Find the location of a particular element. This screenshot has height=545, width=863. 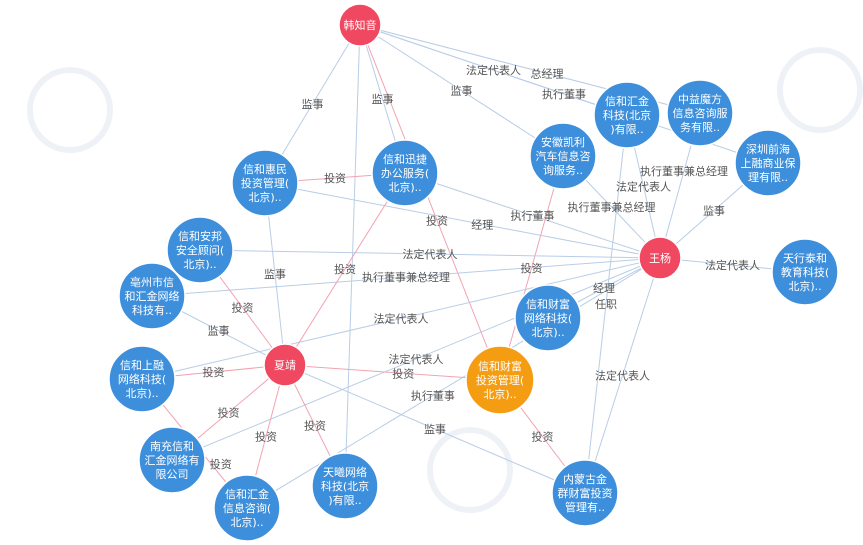

node-label: 和汇金网络 is located at coordinates (152, 296).